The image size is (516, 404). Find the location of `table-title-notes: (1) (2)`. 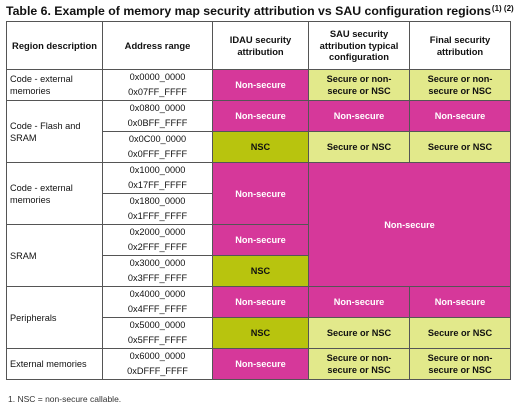

table-title-notes: (1) (2) is located at coordinates (502, 8).